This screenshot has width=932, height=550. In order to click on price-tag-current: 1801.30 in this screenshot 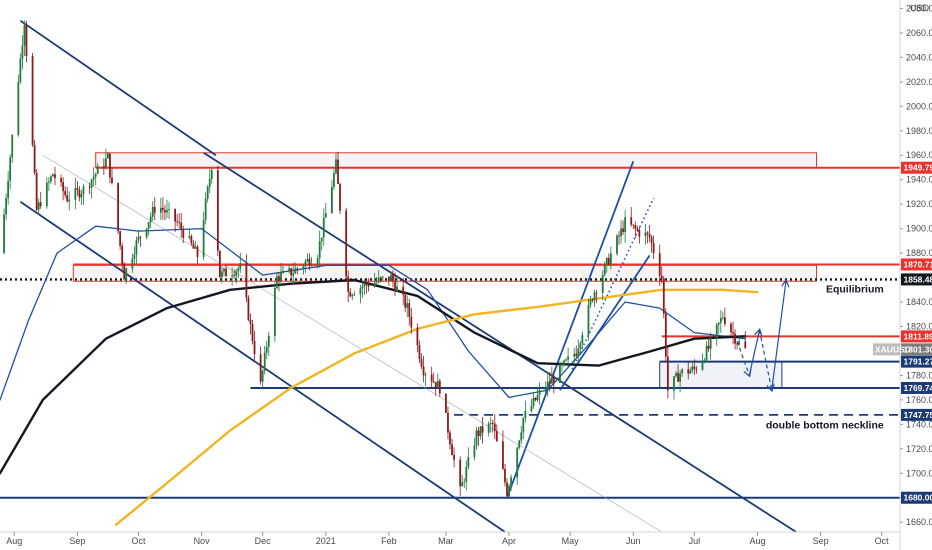, I will do `click(916, 349)`.